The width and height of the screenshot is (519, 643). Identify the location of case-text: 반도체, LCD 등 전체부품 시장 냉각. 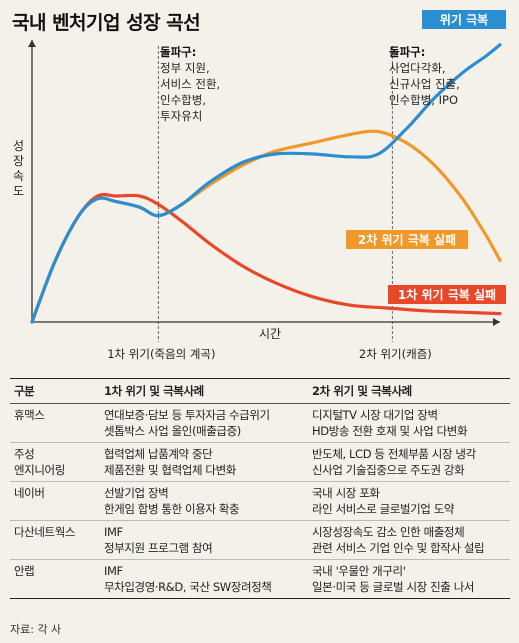
(394, 454).